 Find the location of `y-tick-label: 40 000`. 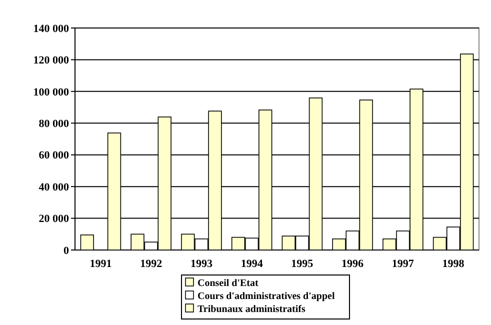

y-tick-label: 40 000 is located at coordinates (54, 187).